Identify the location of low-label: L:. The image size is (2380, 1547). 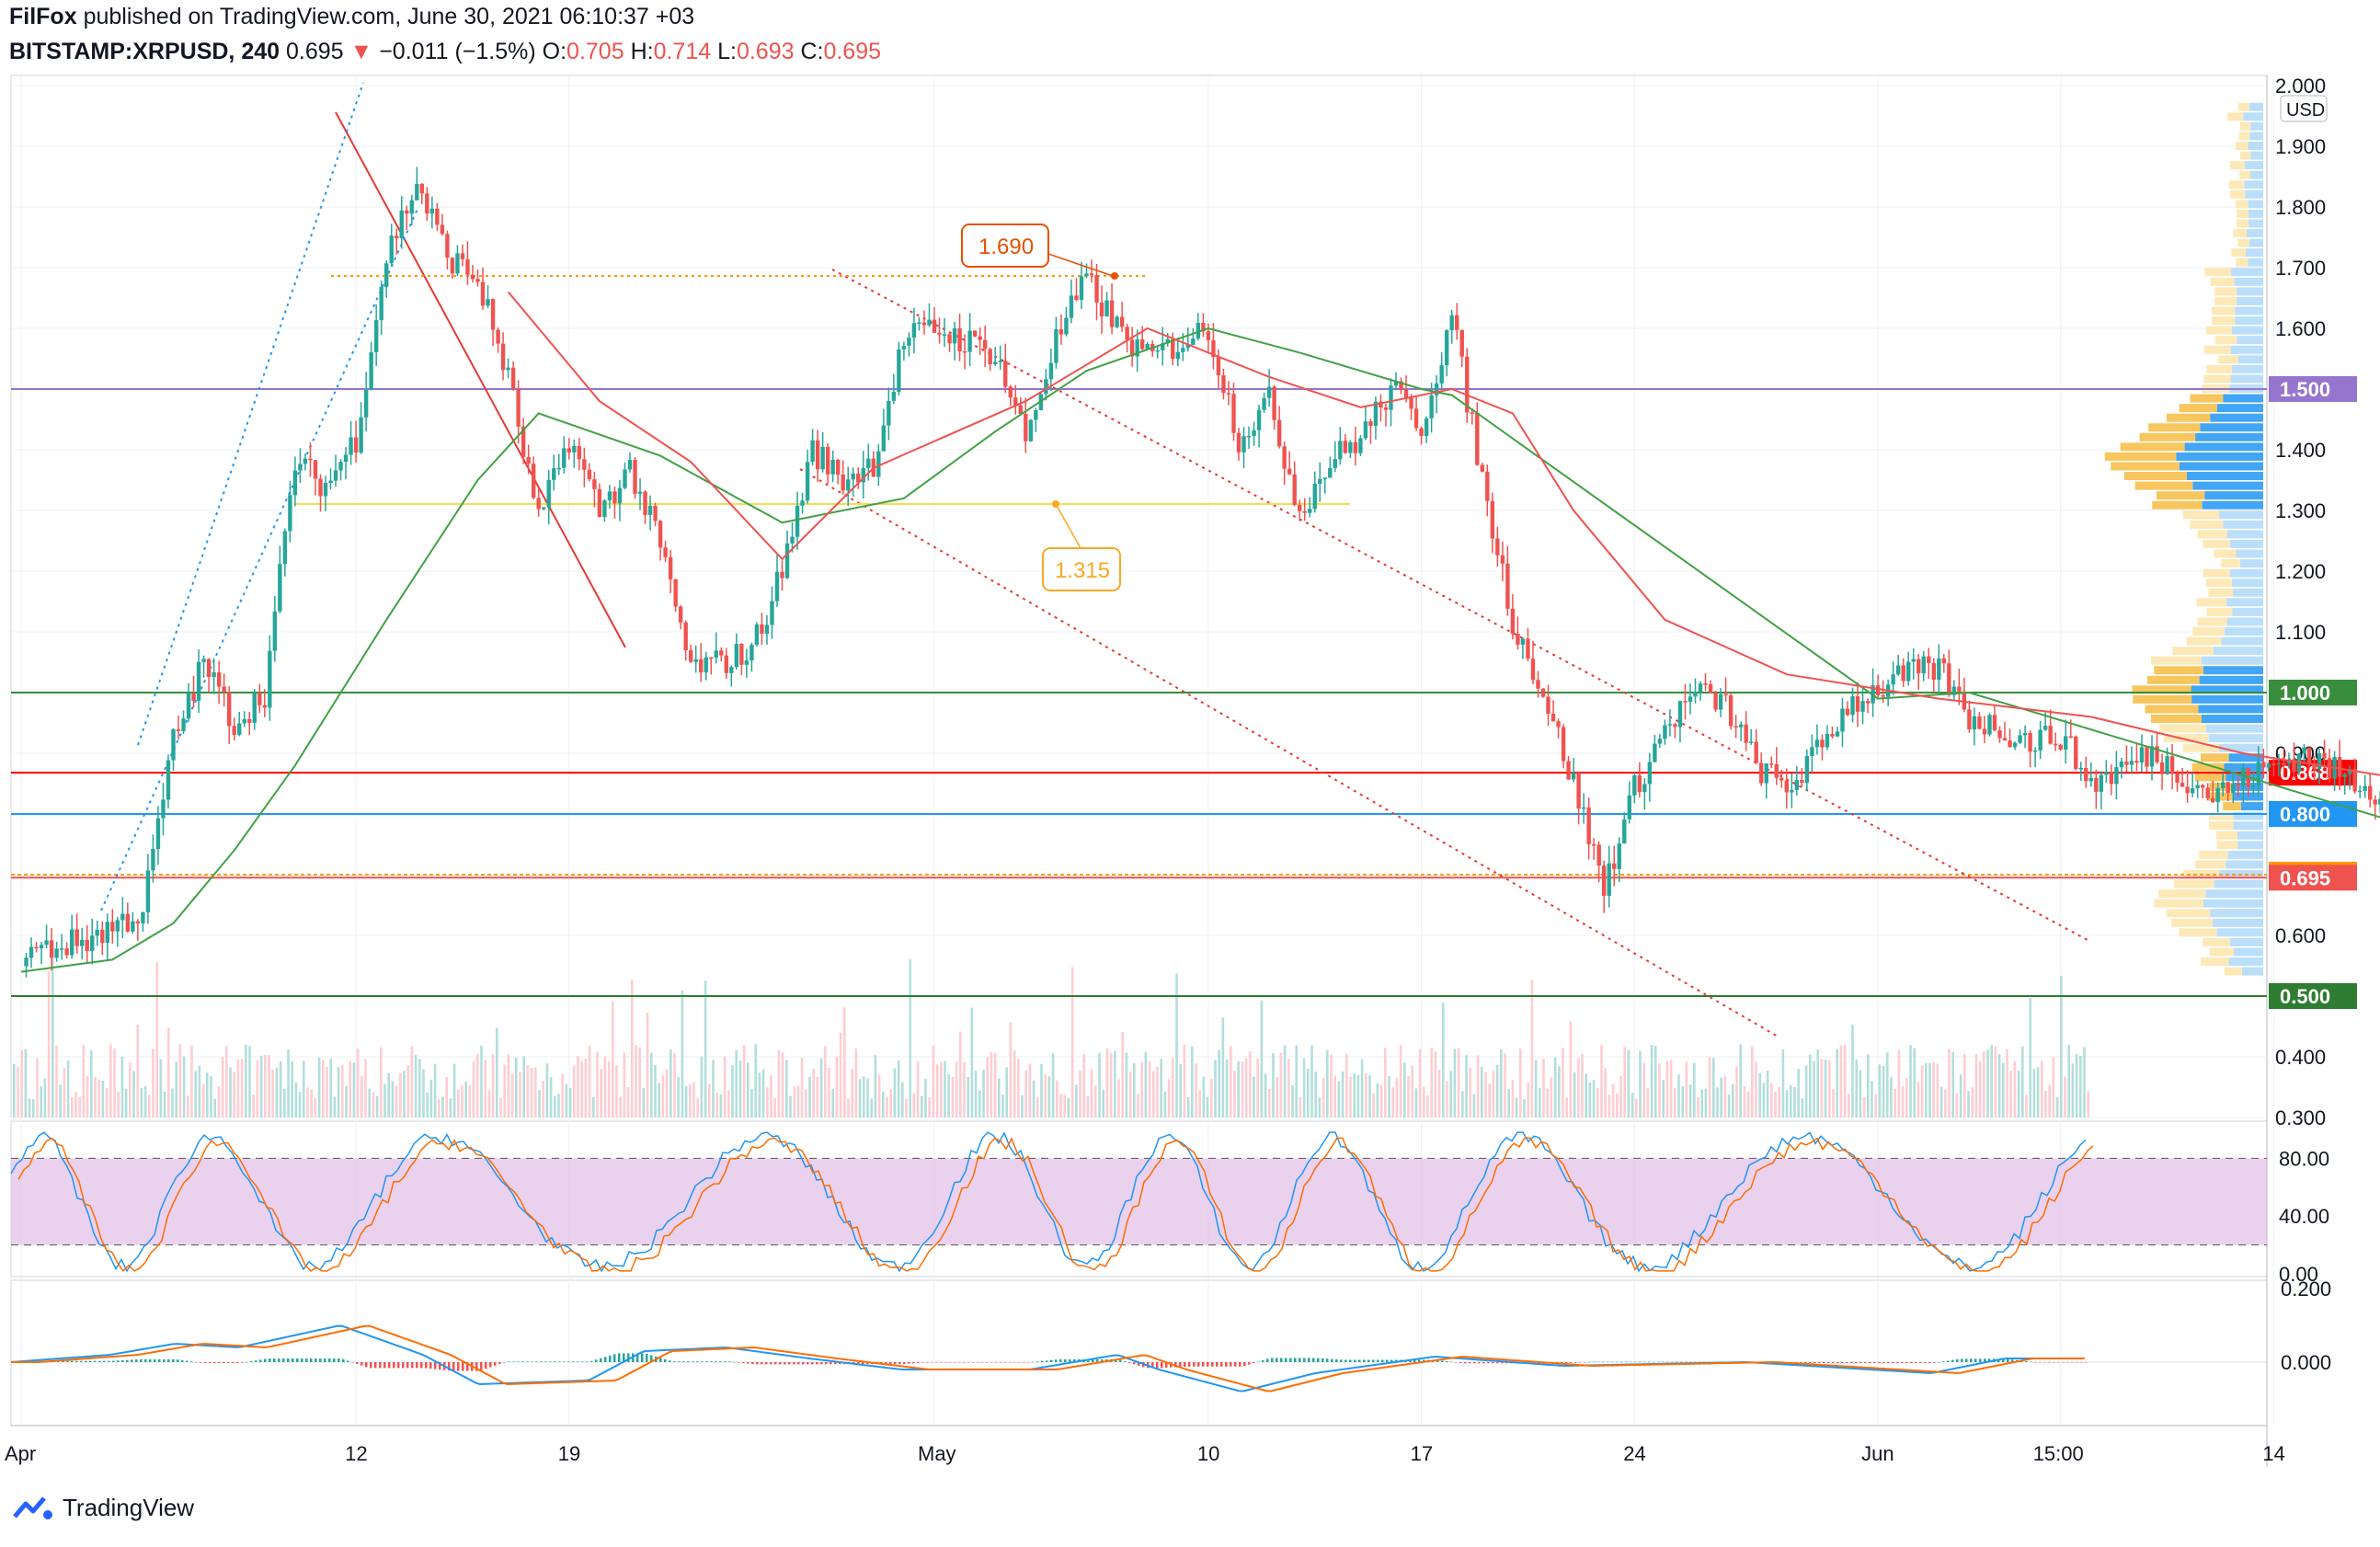
(727, 51).